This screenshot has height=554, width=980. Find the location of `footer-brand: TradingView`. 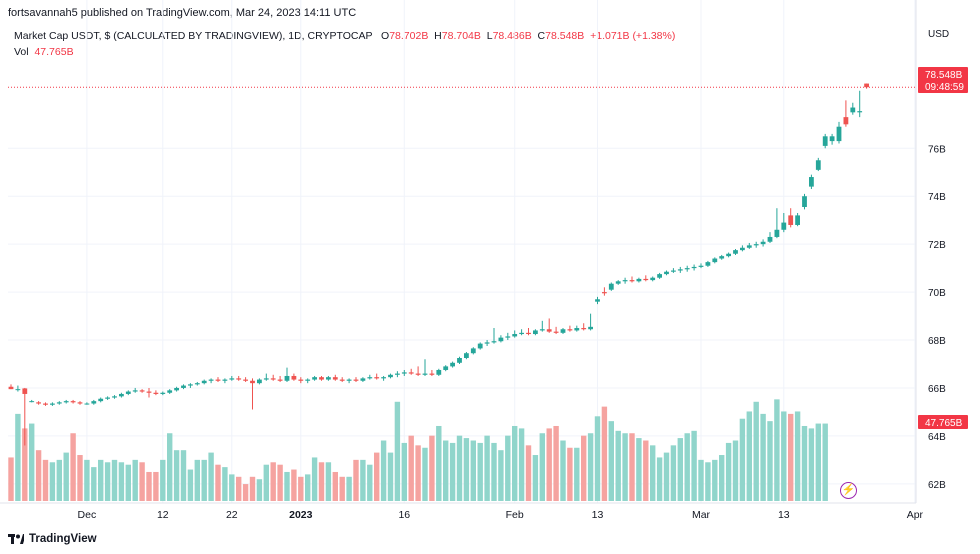

footer-brand: TradingView is located at coordinates (63, 539).